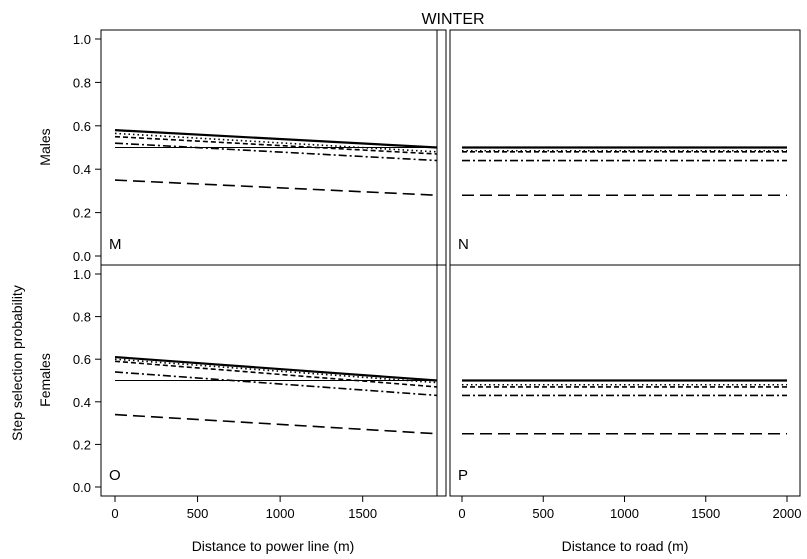 The height and width of the screenshot is (559, 807). Describe the element at coordinates (787, 513) in the screenshot. I see `panel-p-x-tick-label: 2000` at that location.